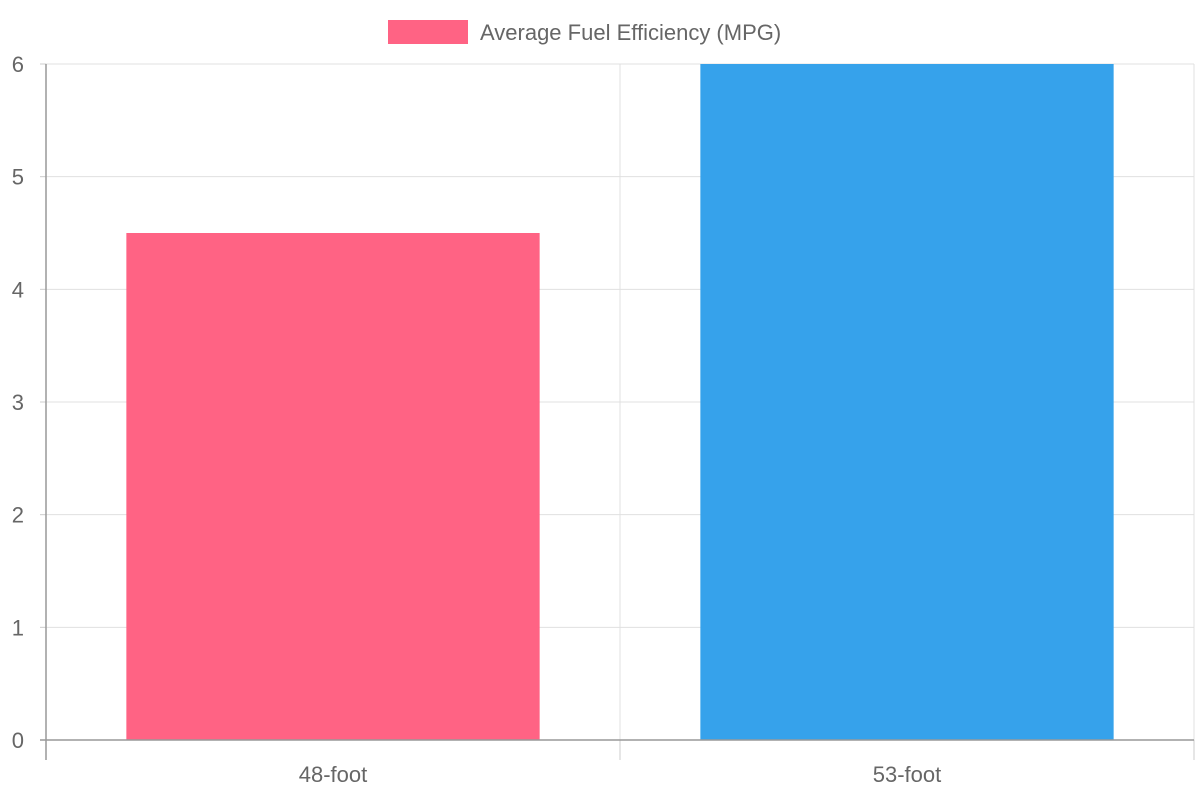  Describe the element at coordinates (18, 740) in the screenshot. I see `y-tick-label: 0` at that location.